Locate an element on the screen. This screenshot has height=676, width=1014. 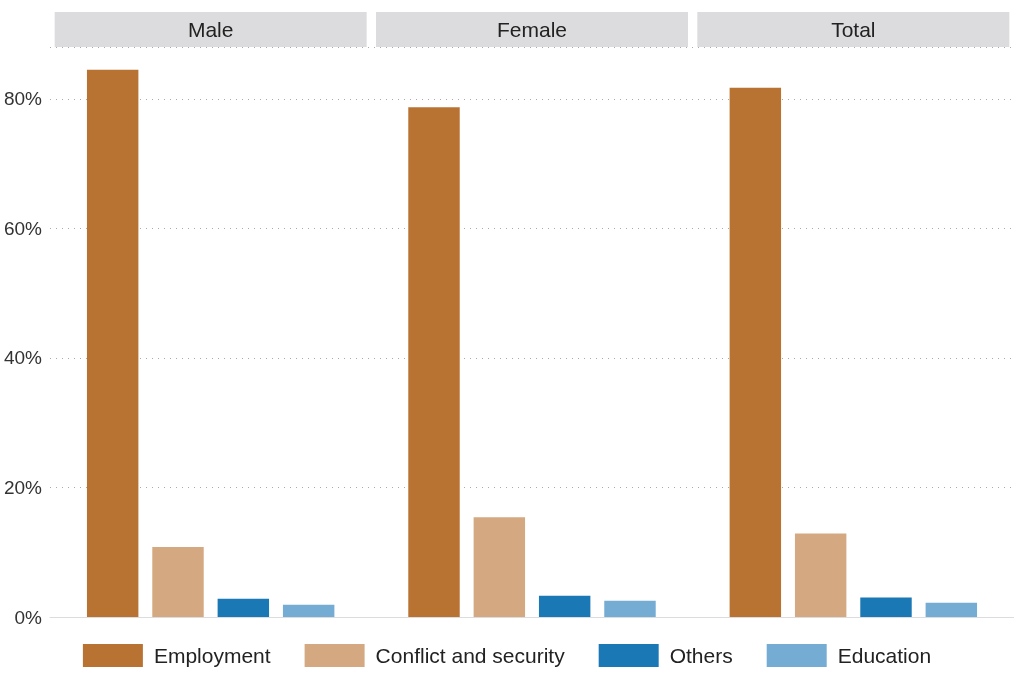
y-tick-label: 0% is located at coordinates (28, 617).